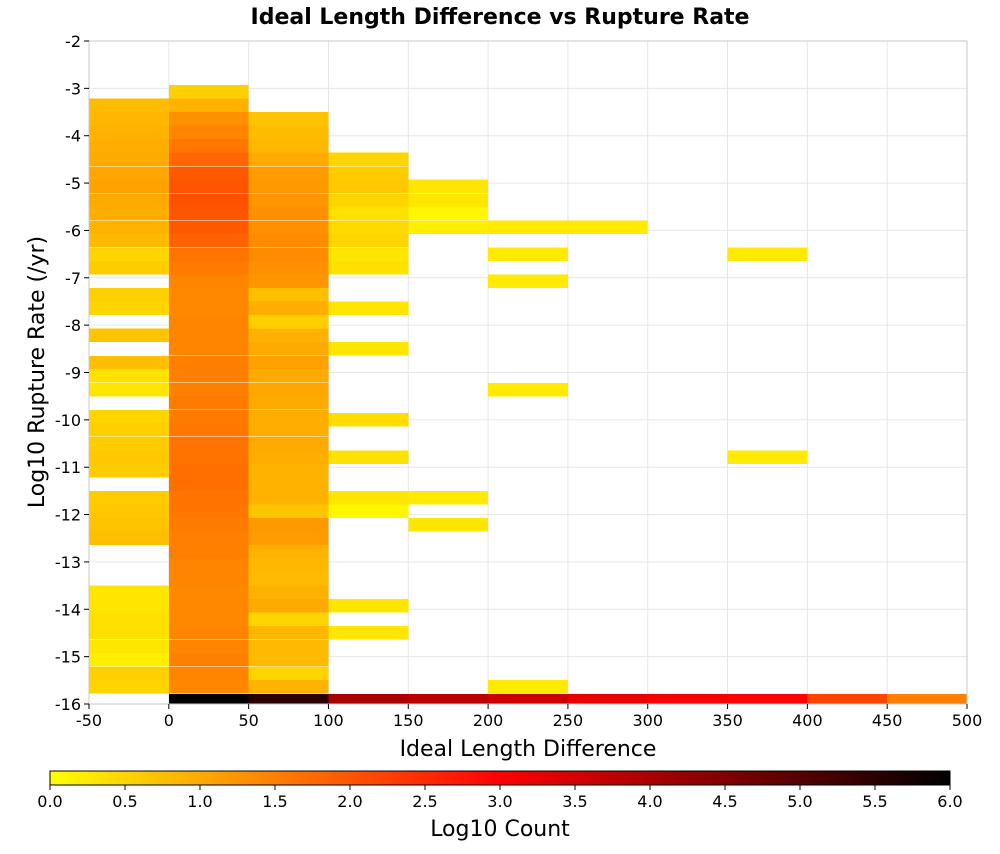 The width and height of the screenshot is (1000, 854). What do you see at coordinates (73, 278) in the screenshot?
I see `y-tick-label: -7` at bounding box center [73, 278].